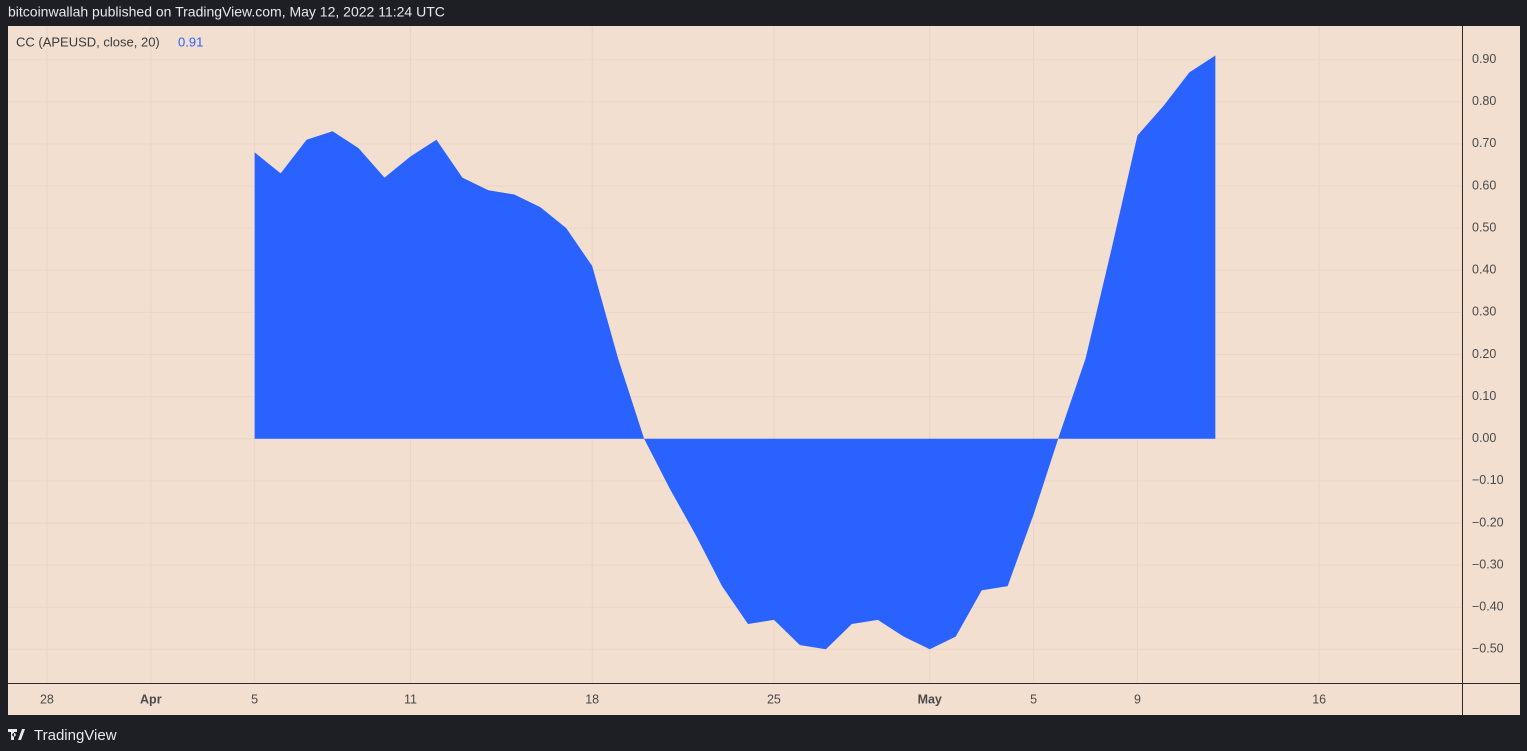  I want to click on y-tick-label: 0.20, so click(1484, 354).